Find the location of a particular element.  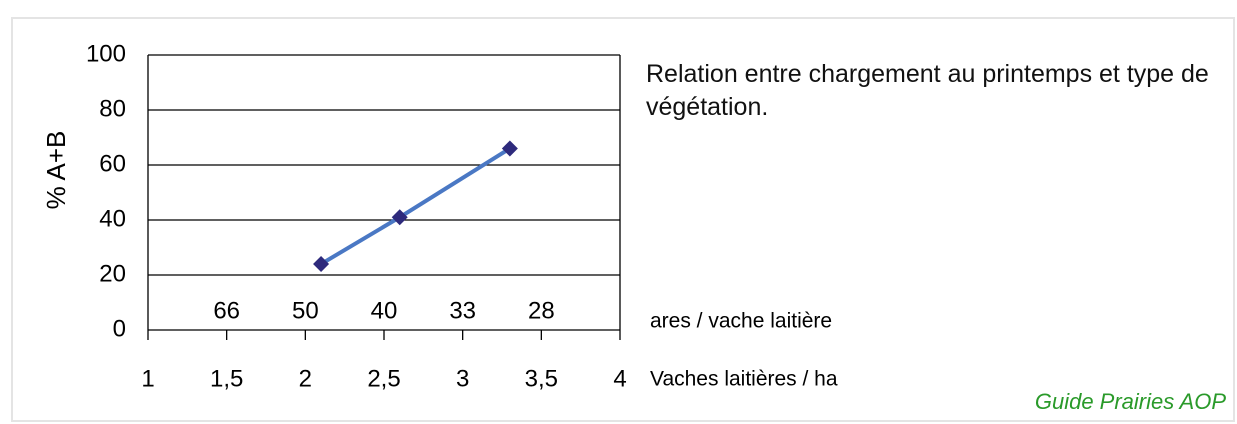

x2-tick-label: 33 is located at coordinates (462, 310).